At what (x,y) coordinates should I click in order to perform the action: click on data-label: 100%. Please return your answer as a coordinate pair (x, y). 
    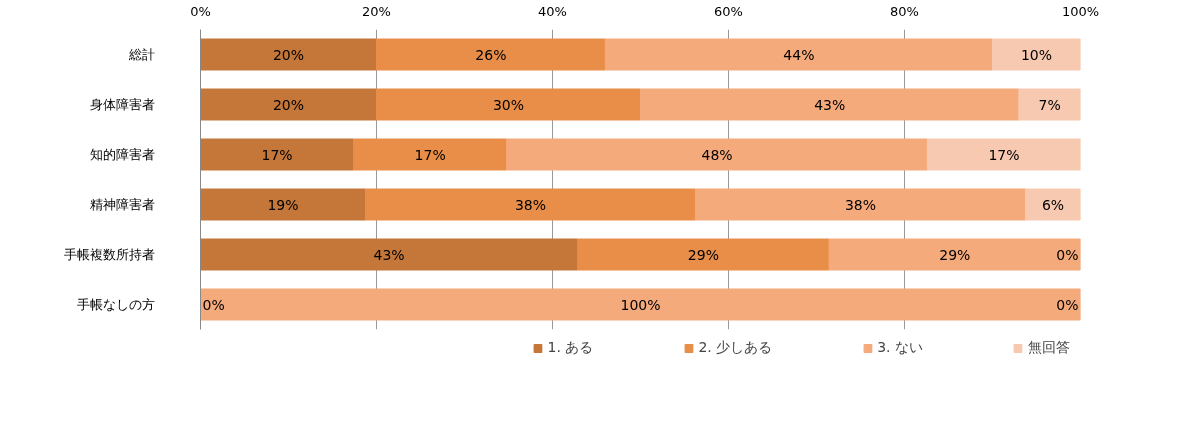
    Looking at the image, I should click on (640, 304).